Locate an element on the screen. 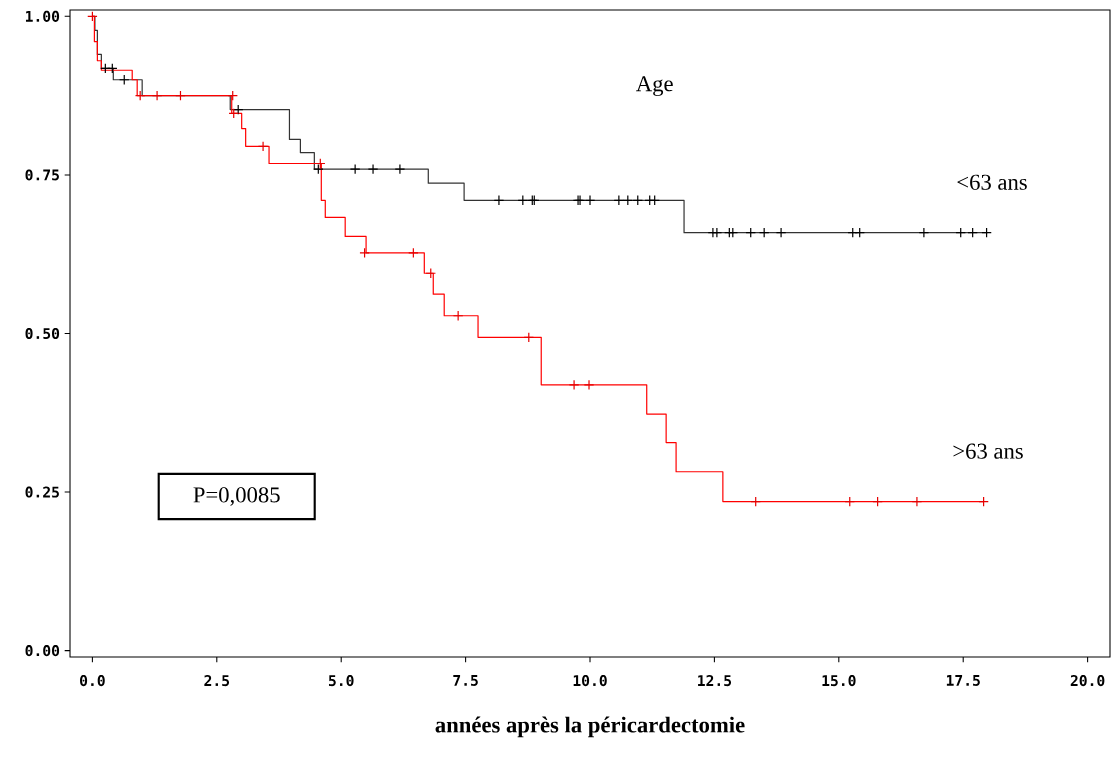 This screenshot has width=1118, height=760. y-tick-label: 0.75 is located at coordinates (42, 175).